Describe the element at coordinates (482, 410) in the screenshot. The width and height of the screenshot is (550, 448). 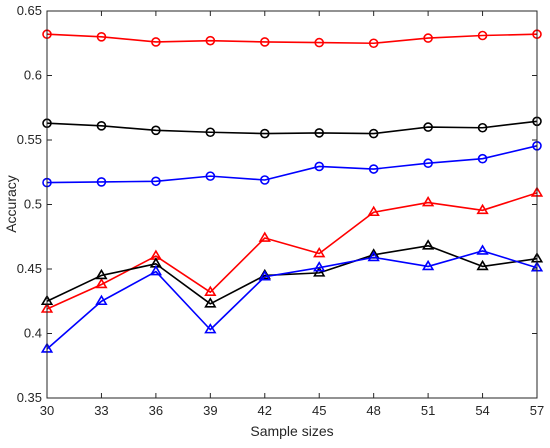
I see `x-tick-label: 54` at that location.